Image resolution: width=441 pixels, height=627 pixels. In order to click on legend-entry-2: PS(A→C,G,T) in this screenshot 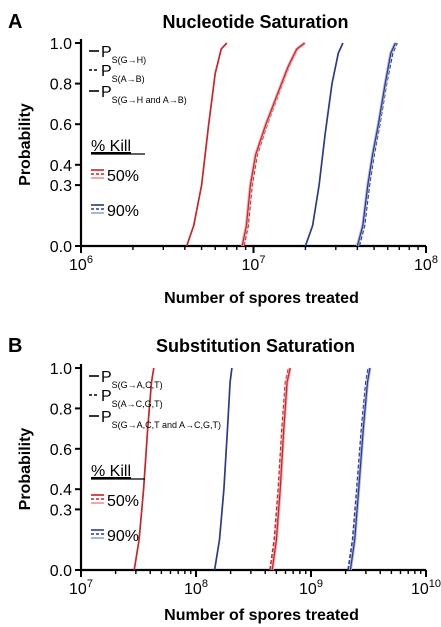, I will do `click(132, 398)`.